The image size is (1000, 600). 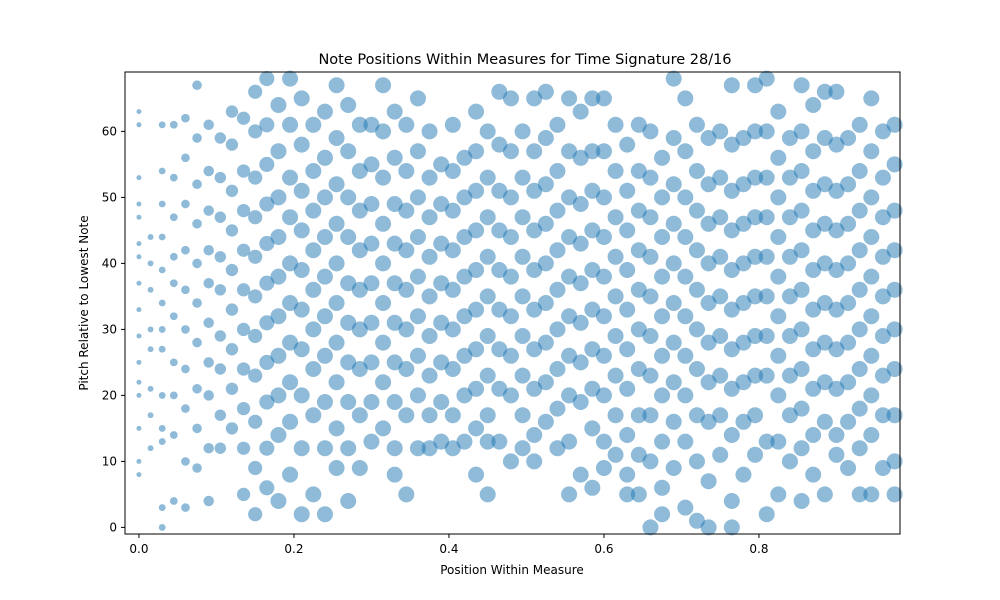 What do you see at coordinates (758, 549) in the screenshot?
I see `x-tick-label: 0.8` at bounding box center [758, 549].